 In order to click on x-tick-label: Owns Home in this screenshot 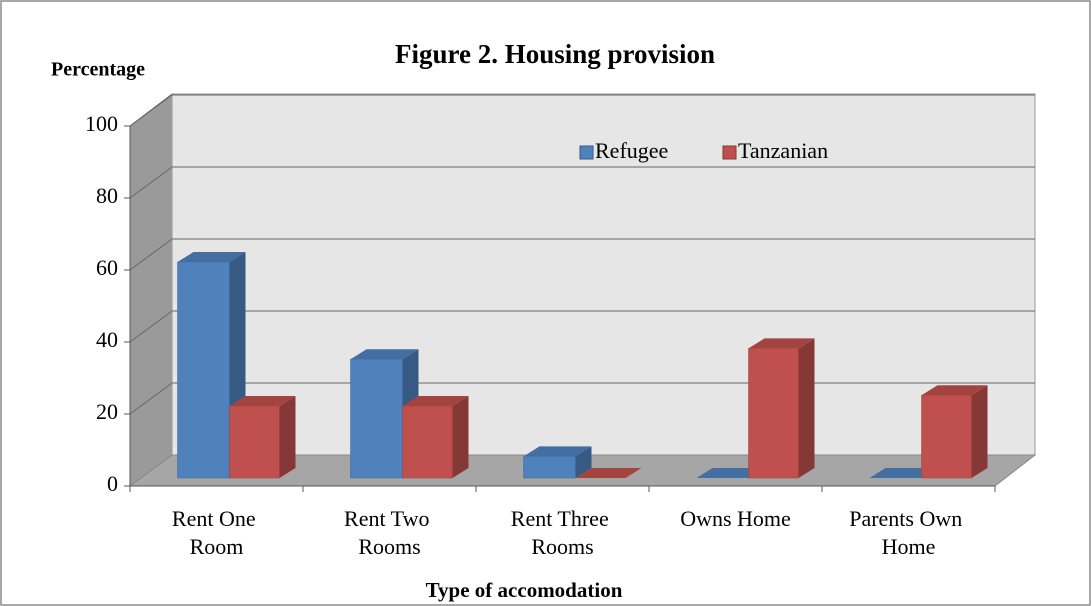, I will do `click(735, 518)`.